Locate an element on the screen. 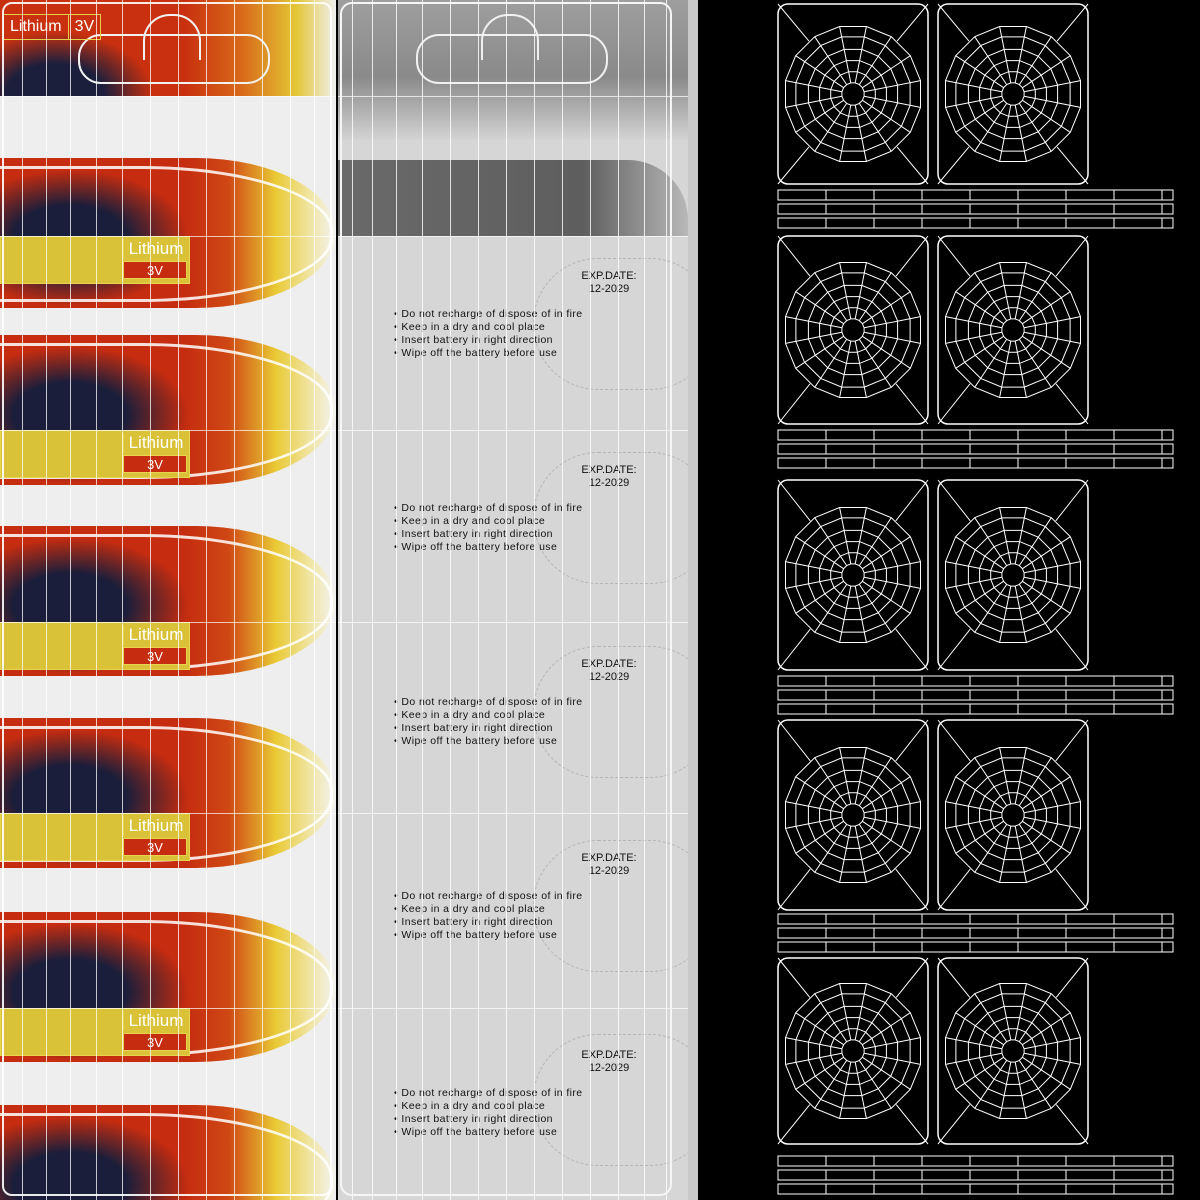 The width and height of the screenshot is (1200, 1200). package-top-cap: Lithium 3V is located at coordinates (168, 48).